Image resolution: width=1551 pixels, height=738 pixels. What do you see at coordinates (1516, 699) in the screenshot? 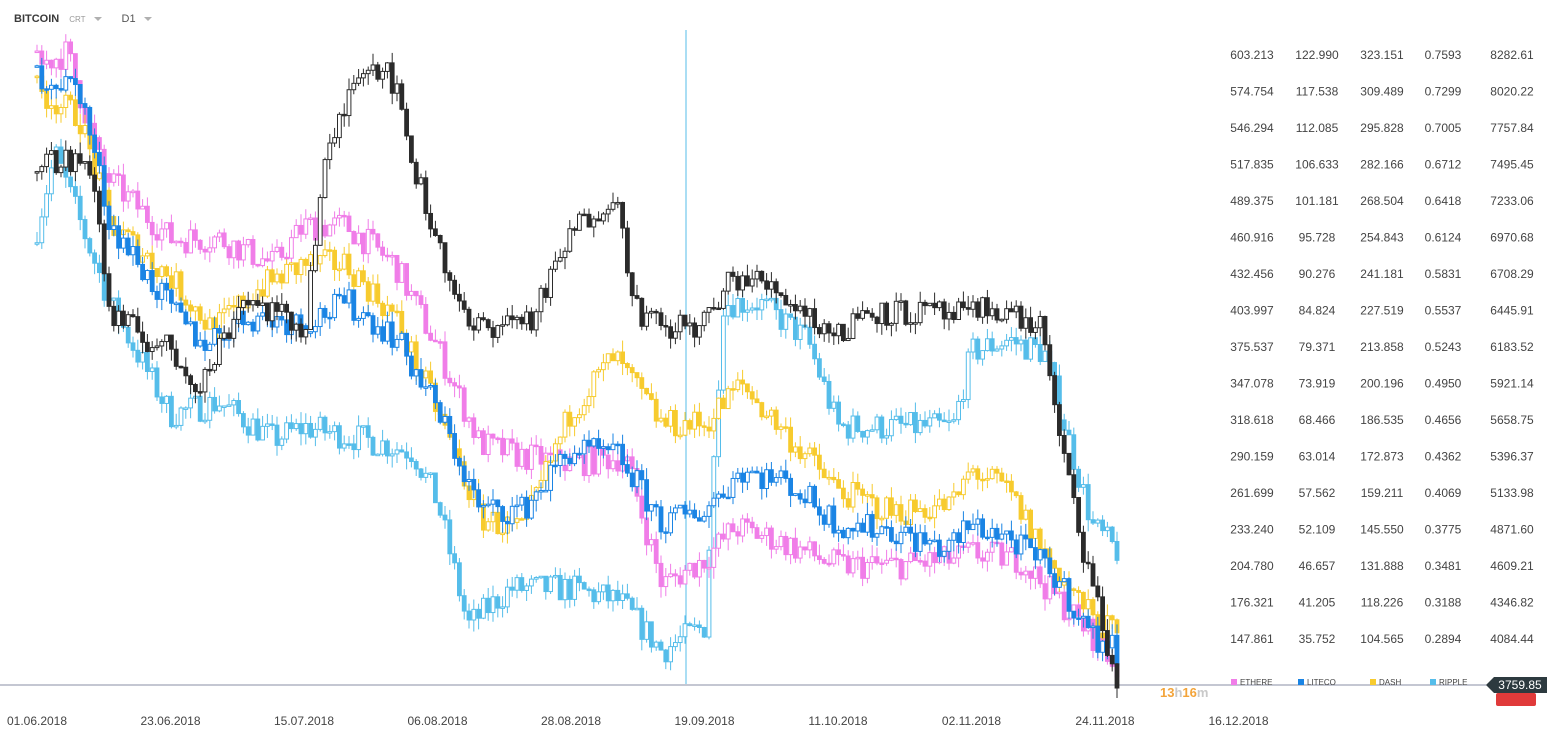
I see `price-alert-button` at bounding box center [1516, 699].